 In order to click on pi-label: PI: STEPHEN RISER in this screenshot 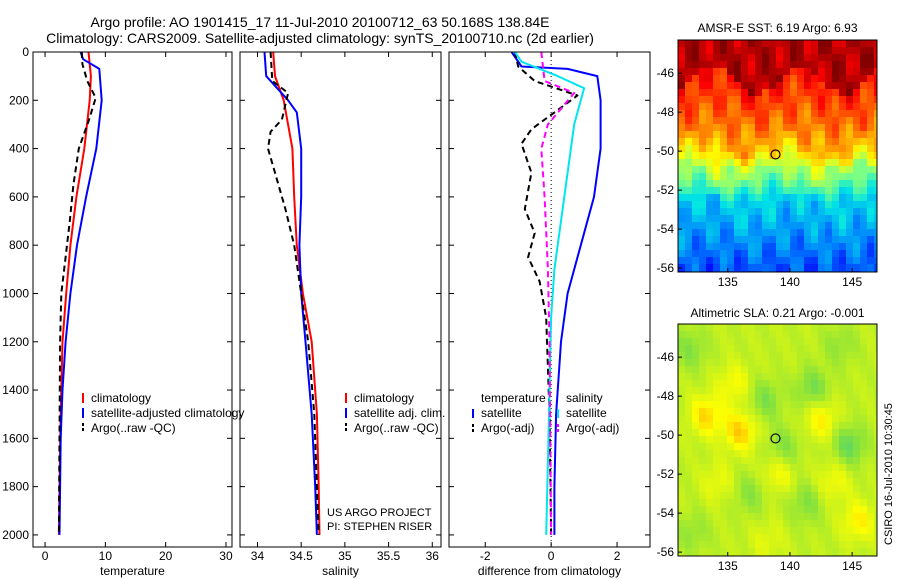, I will do `click(379, 527)`.